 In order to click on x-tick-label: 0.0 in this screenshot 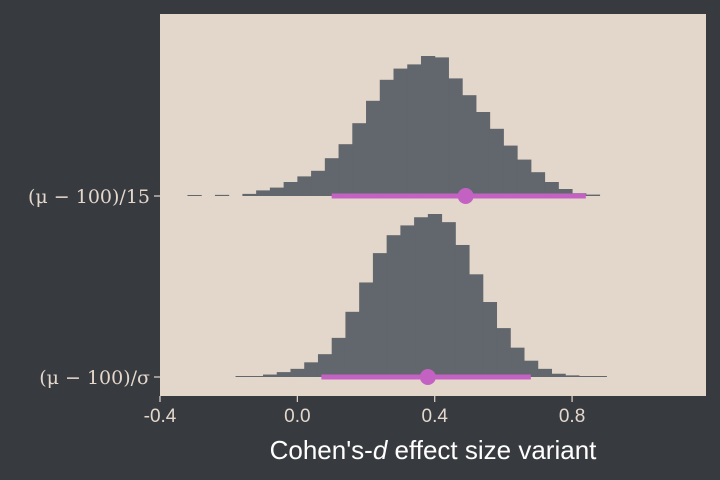, I will do `click(297, 416)`.